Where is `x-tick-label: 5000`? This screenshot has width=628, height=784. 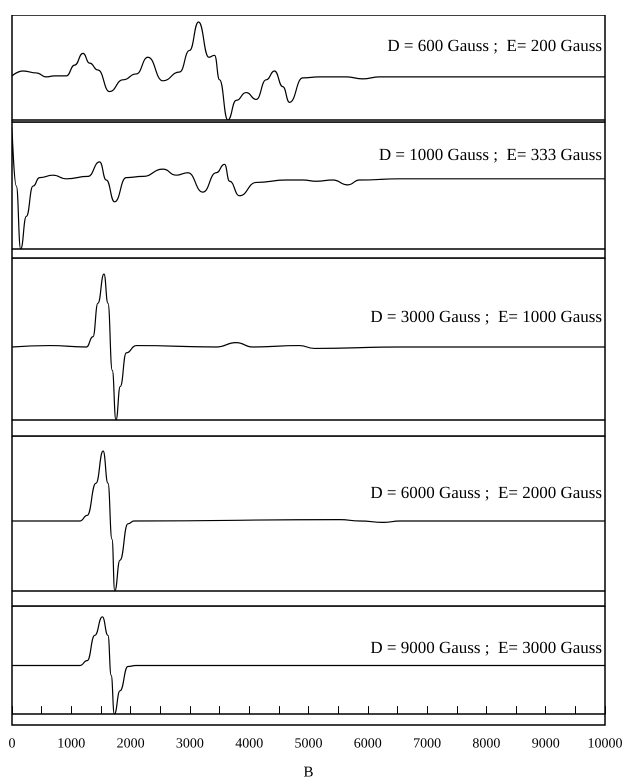 x-tick-label: 5000 is located at coordinates (308, 744).